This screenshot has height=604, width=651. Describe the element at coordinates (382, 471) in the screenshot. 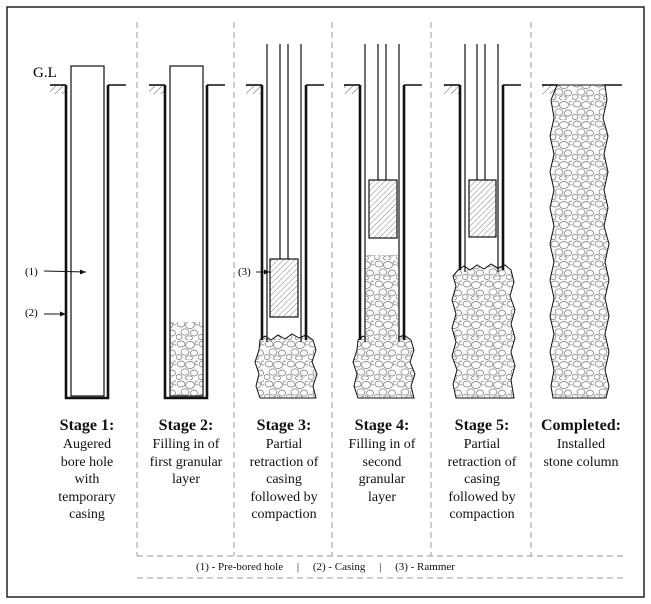

I see `stage-4-description: Filling in of second granular layer` at that location.